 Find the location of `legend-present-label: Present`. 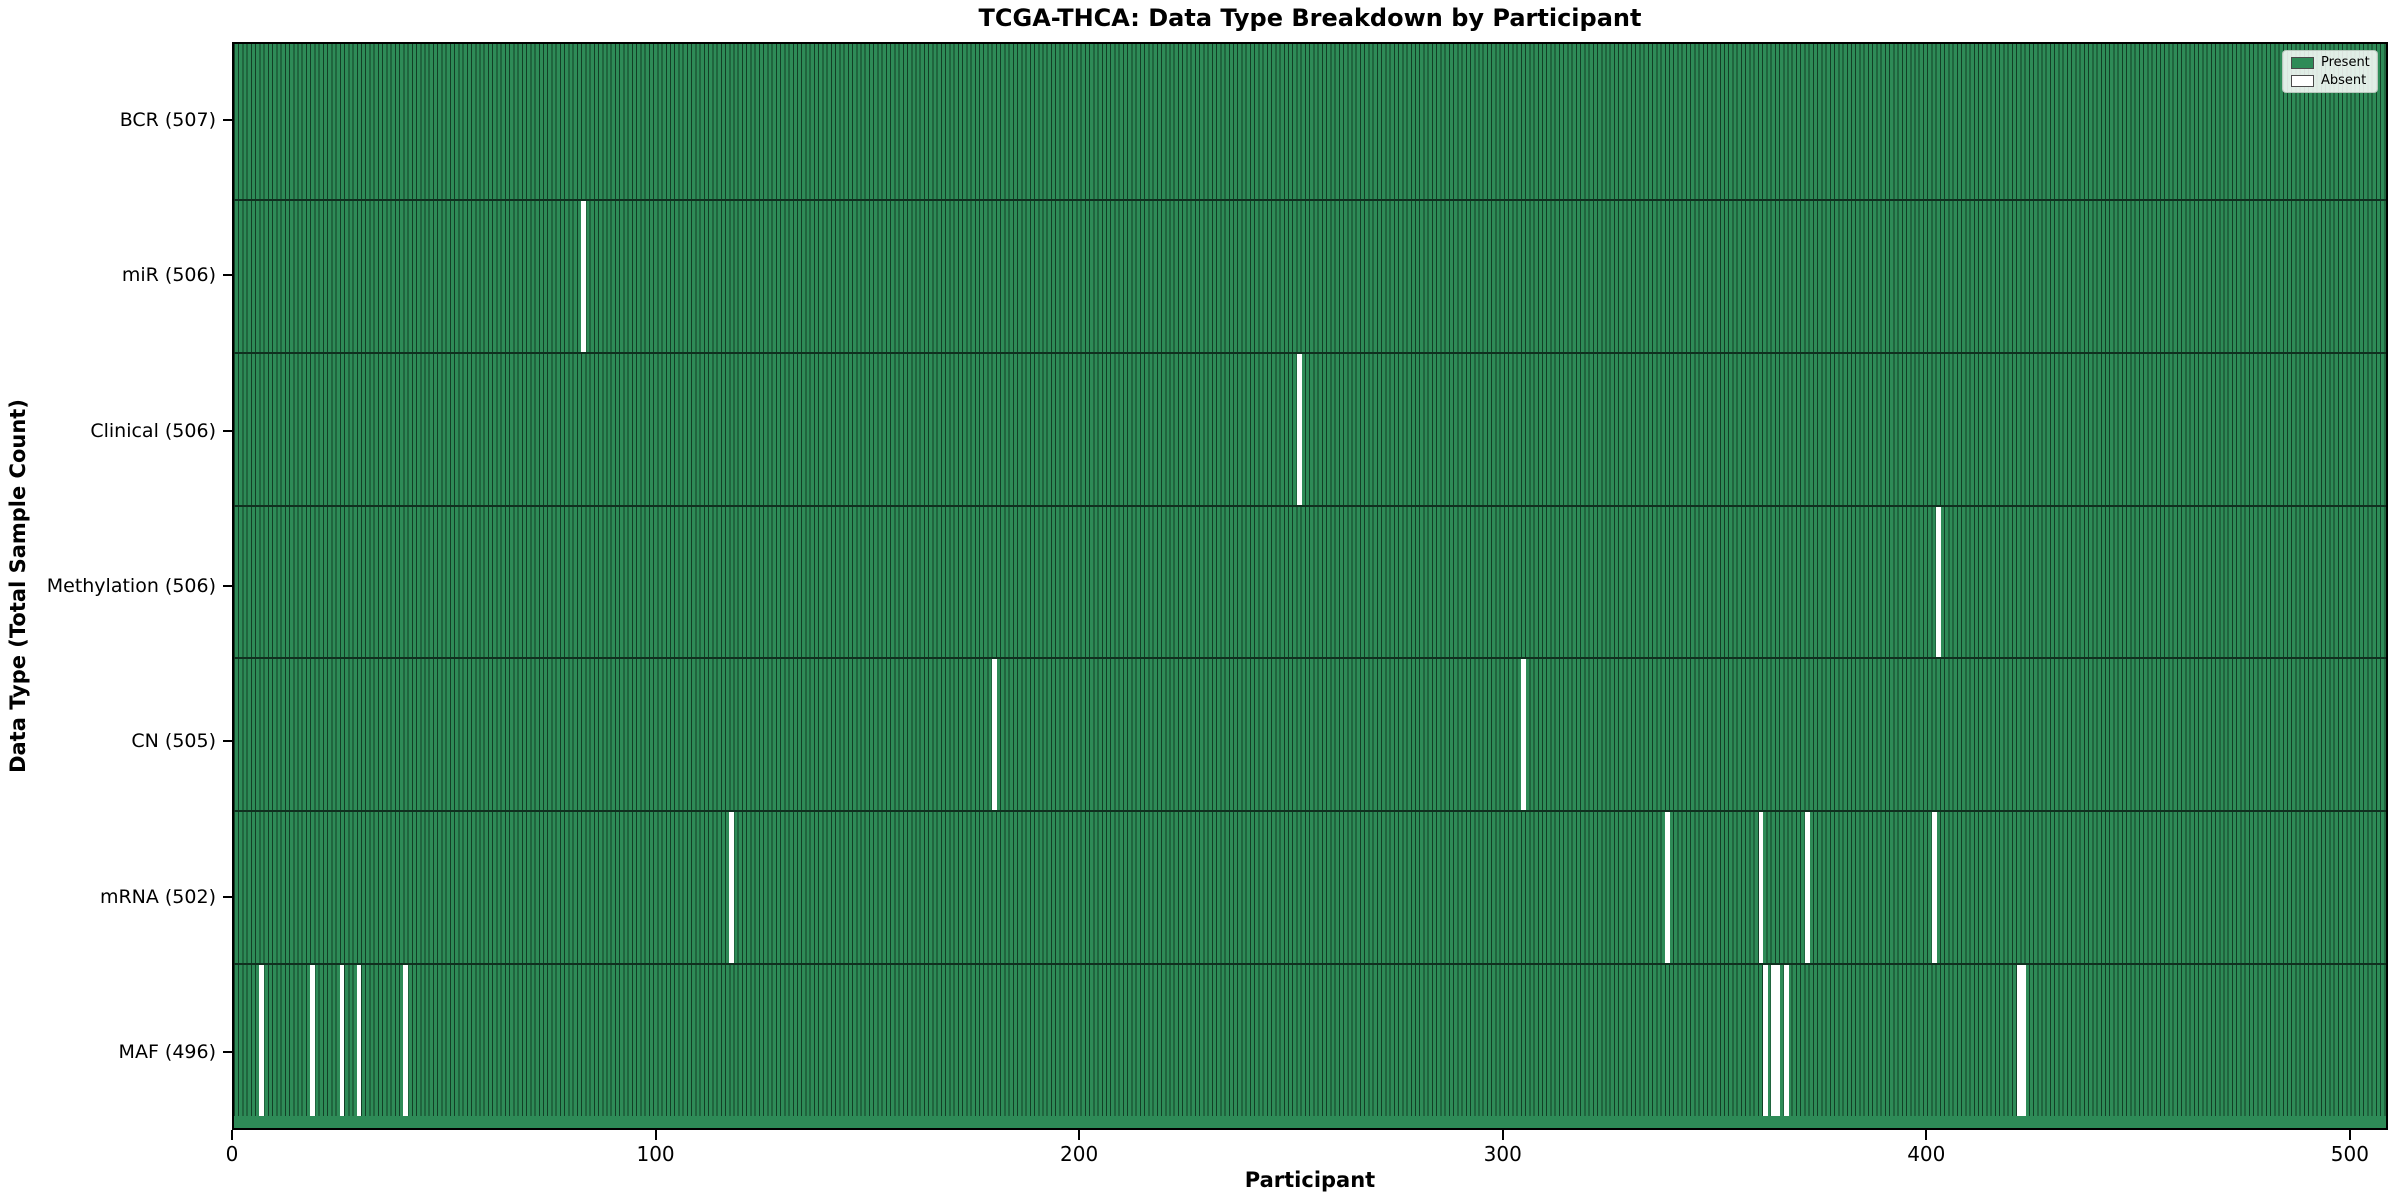

legend-present-label: Present is located at coordinates (2345, 62).